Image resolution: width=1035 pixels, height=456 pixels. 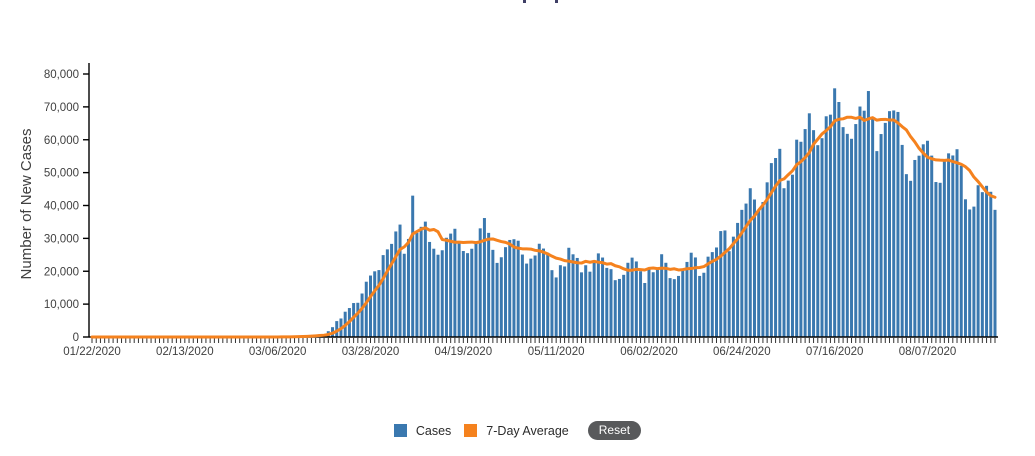 What do you see at coordinates (527, 430) in the screenshot?
I see `avg-legend-label: 7-Day Average` at bounding box center [527, 430].